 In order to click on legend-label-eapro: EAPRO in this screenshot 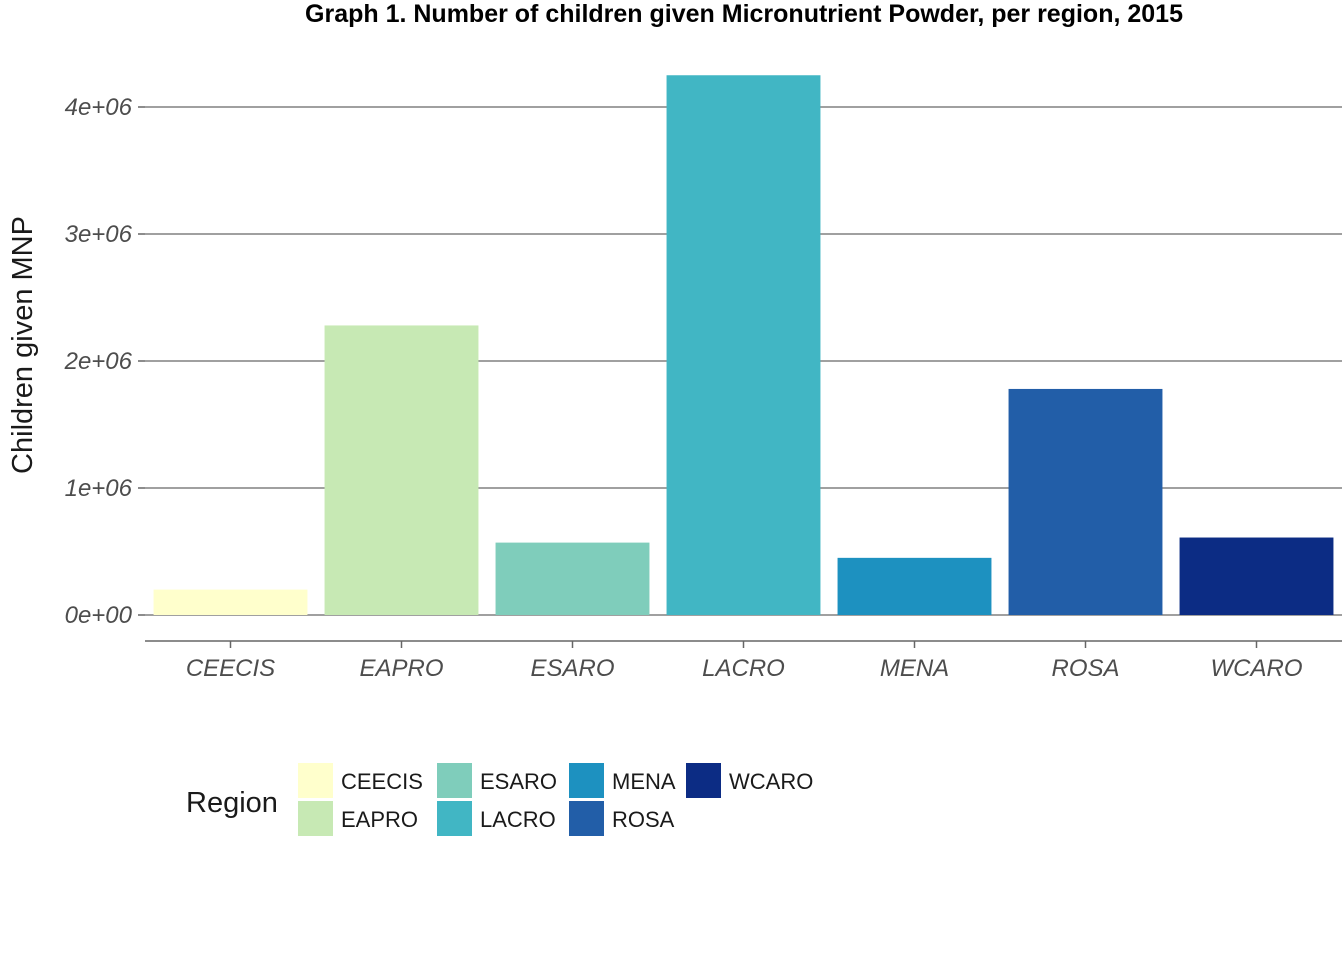, I will do `click(379, 819)`.